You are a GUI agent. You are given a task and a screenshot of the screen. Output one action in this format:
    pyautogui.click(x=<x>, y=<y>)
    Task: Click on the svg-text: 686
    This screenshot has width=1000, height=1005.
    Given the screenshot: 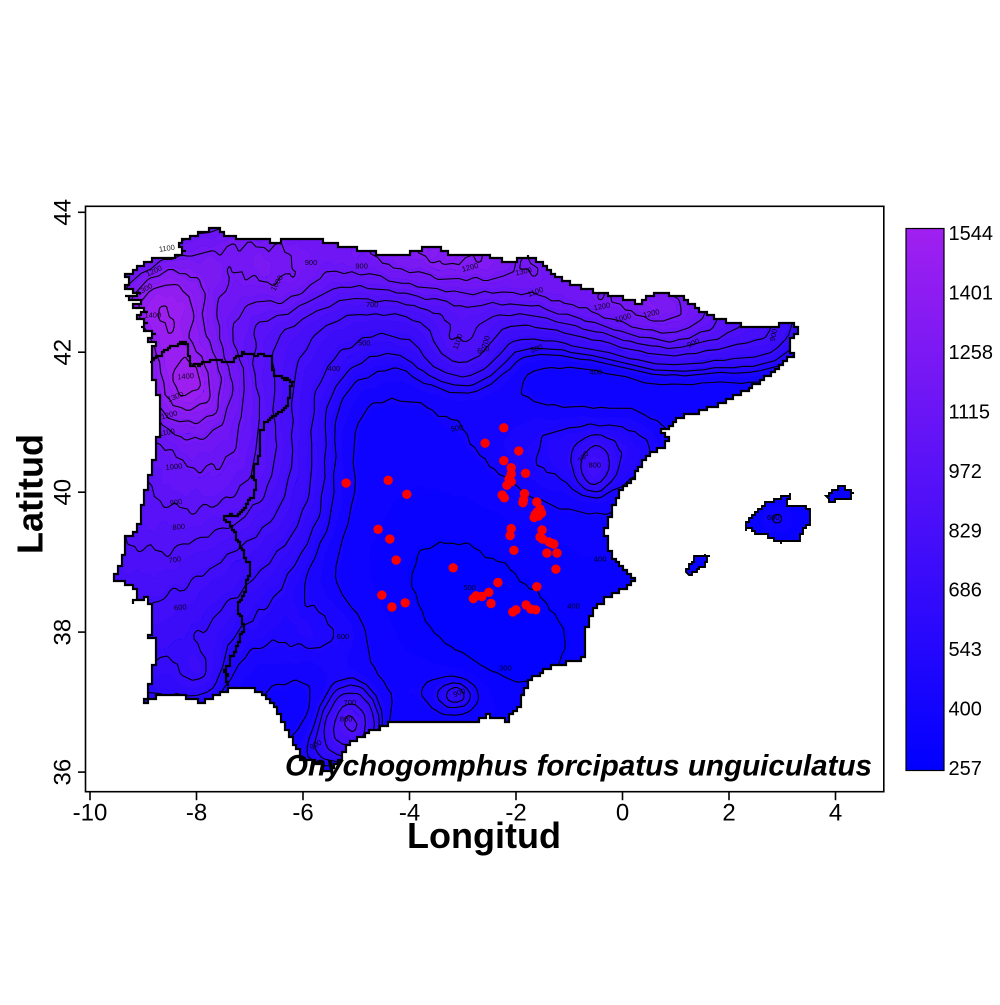 What is the action you would take?
    pyautogui.click(x=965, y=591)
    